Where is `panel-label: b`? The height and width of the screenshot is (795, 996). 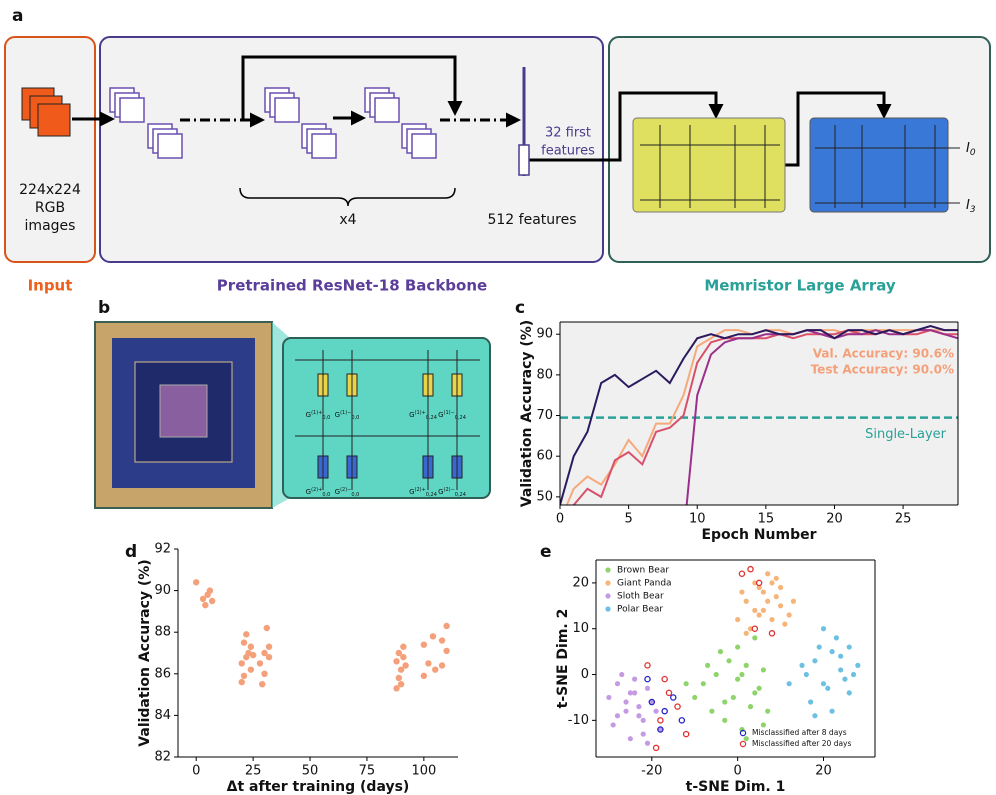 panel-label: b is located at coordinates (104, 308).